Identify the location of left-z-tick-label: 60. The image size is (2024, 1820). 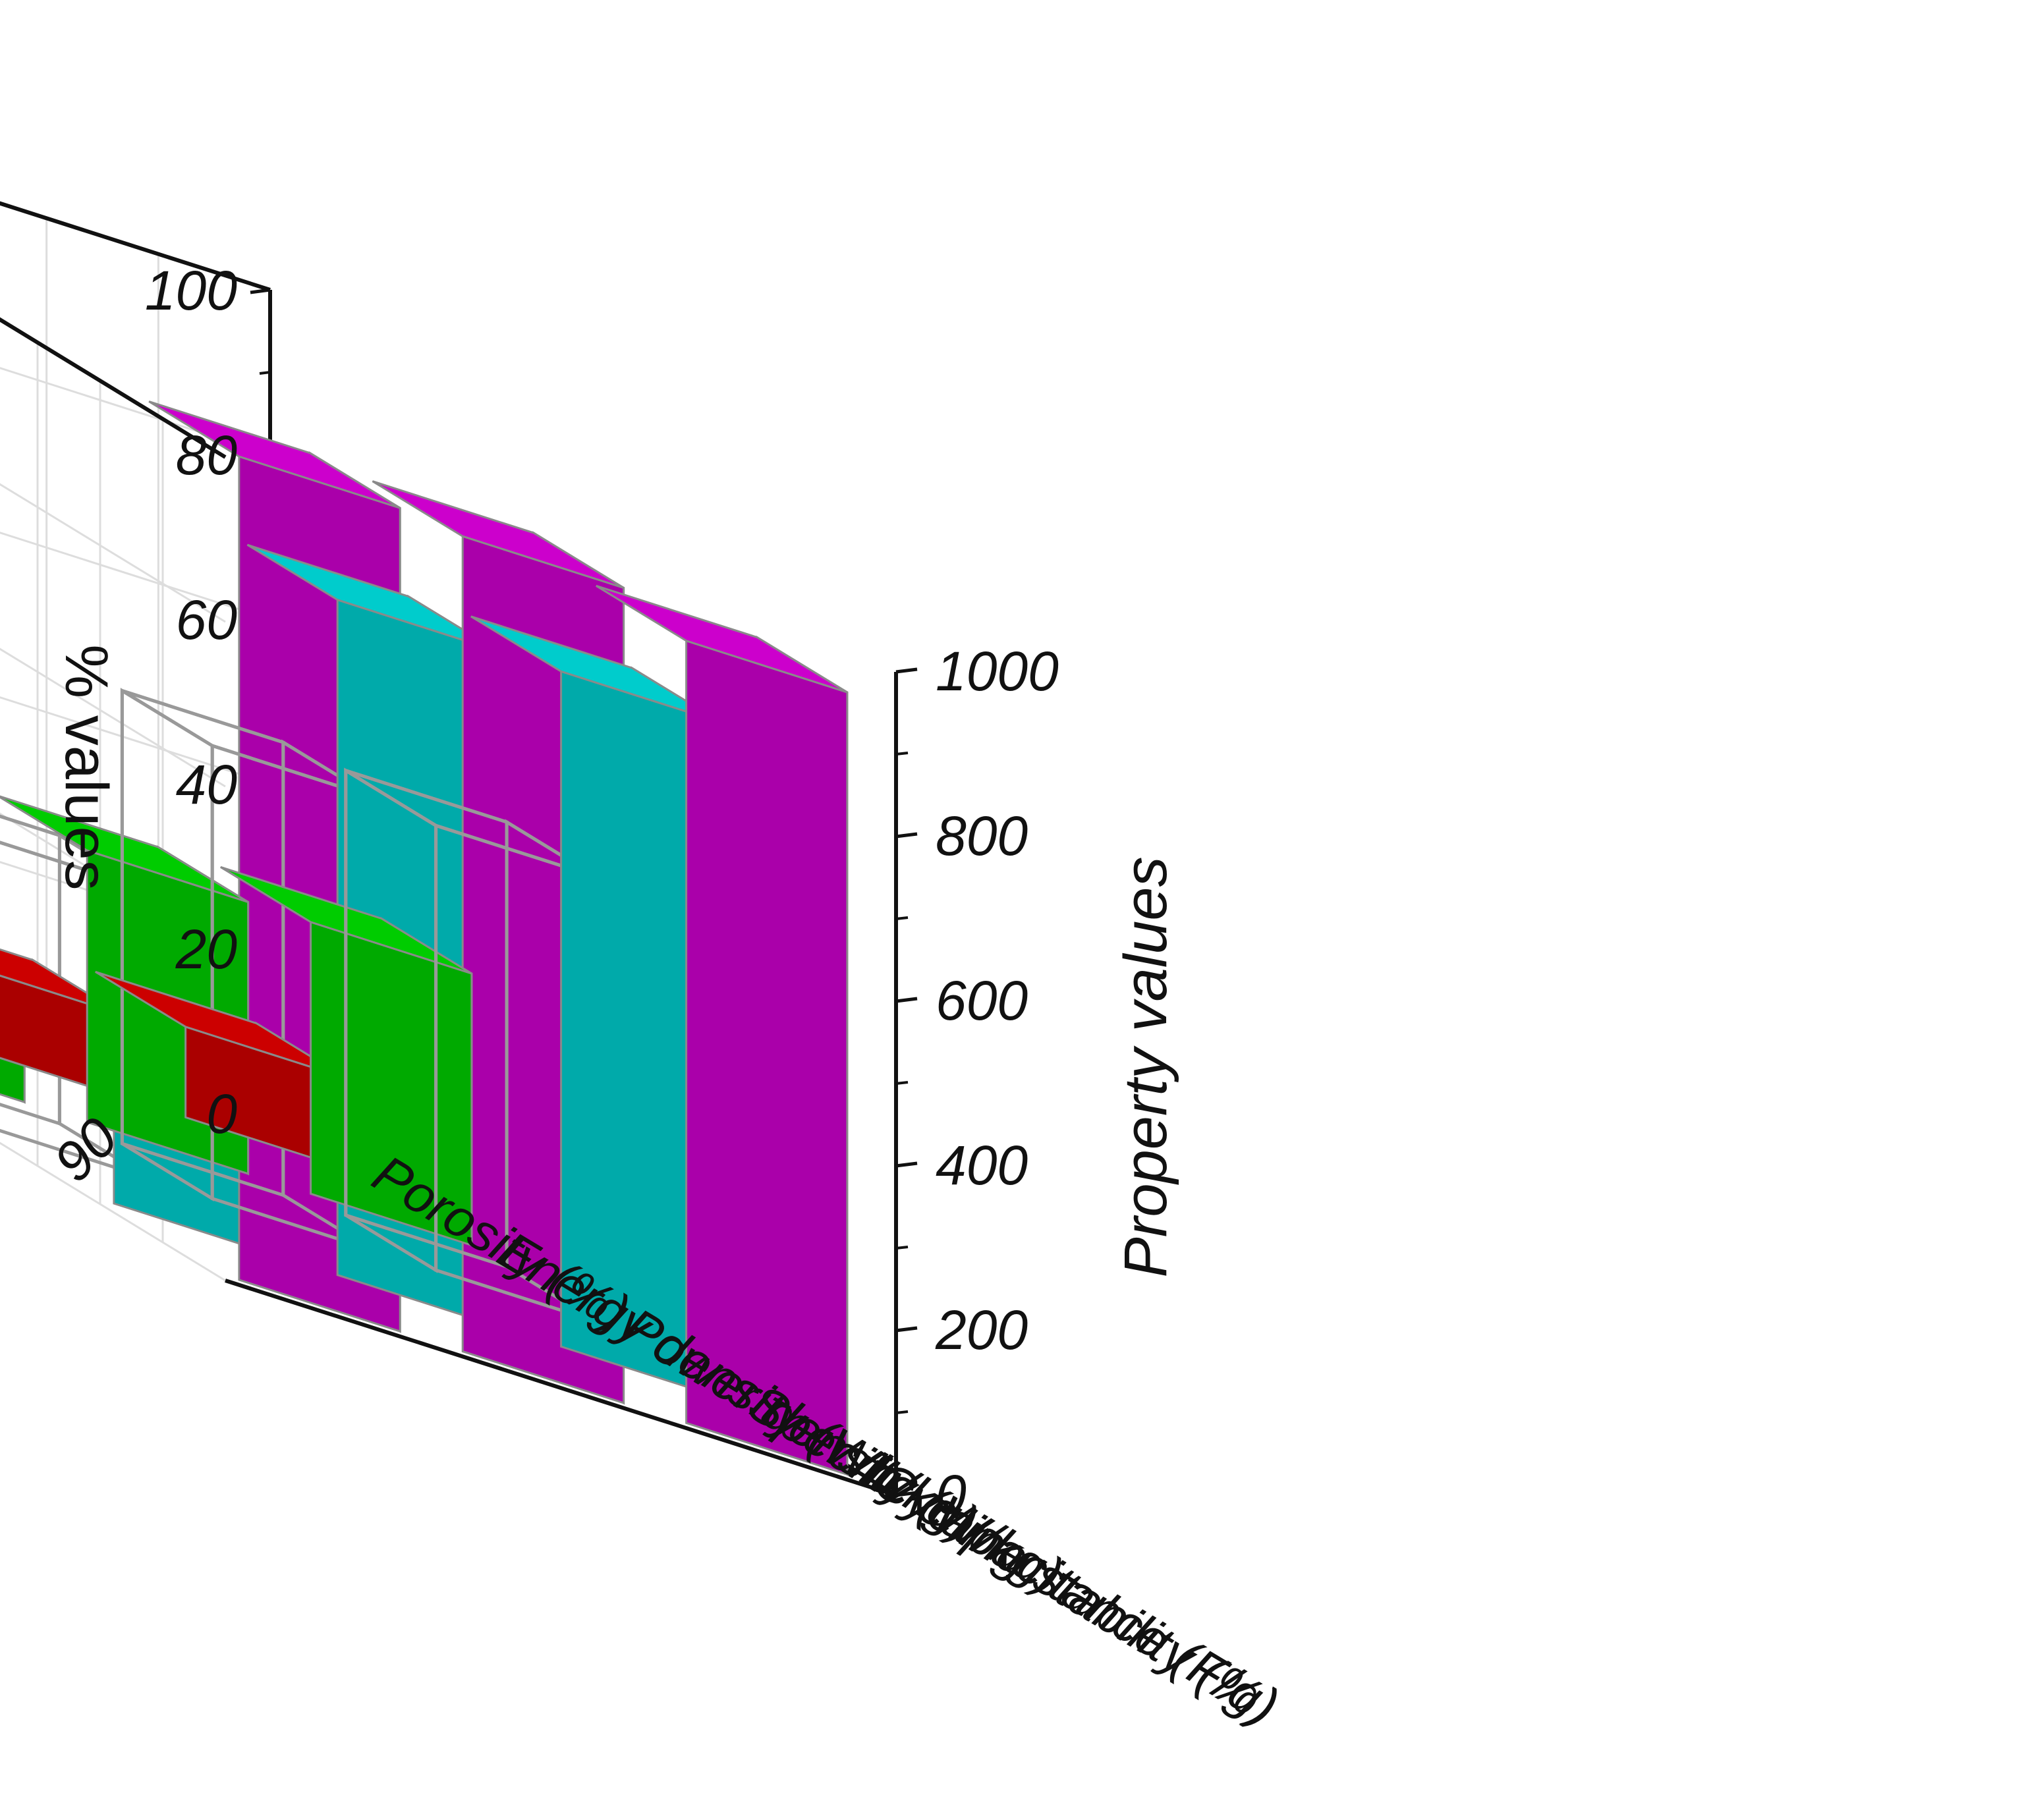
(207, 620).